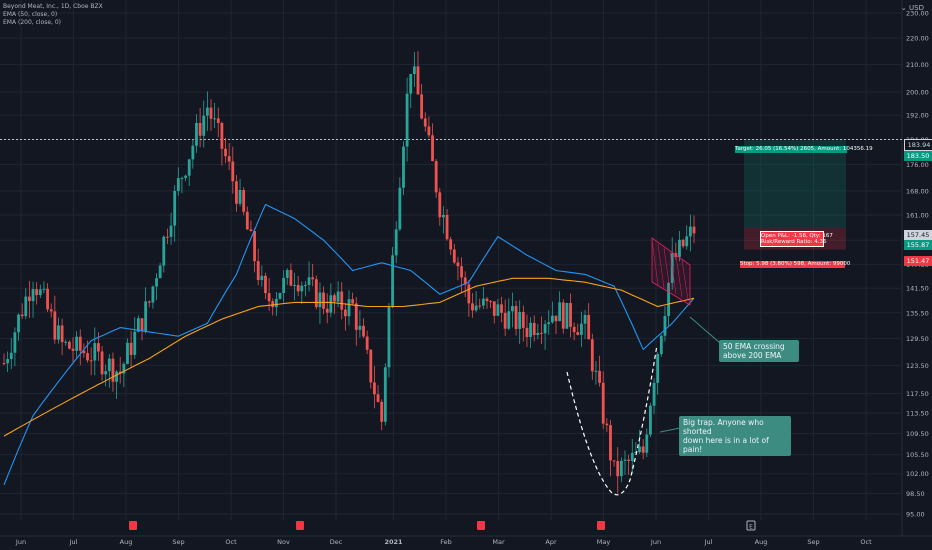 Image resolution: width=932 pixels, height=550 pixels. What do you see at coordinates (917, 93) in the screenshot?
I see `y-tick-label: 200.00` at bounding box center [917, 93].